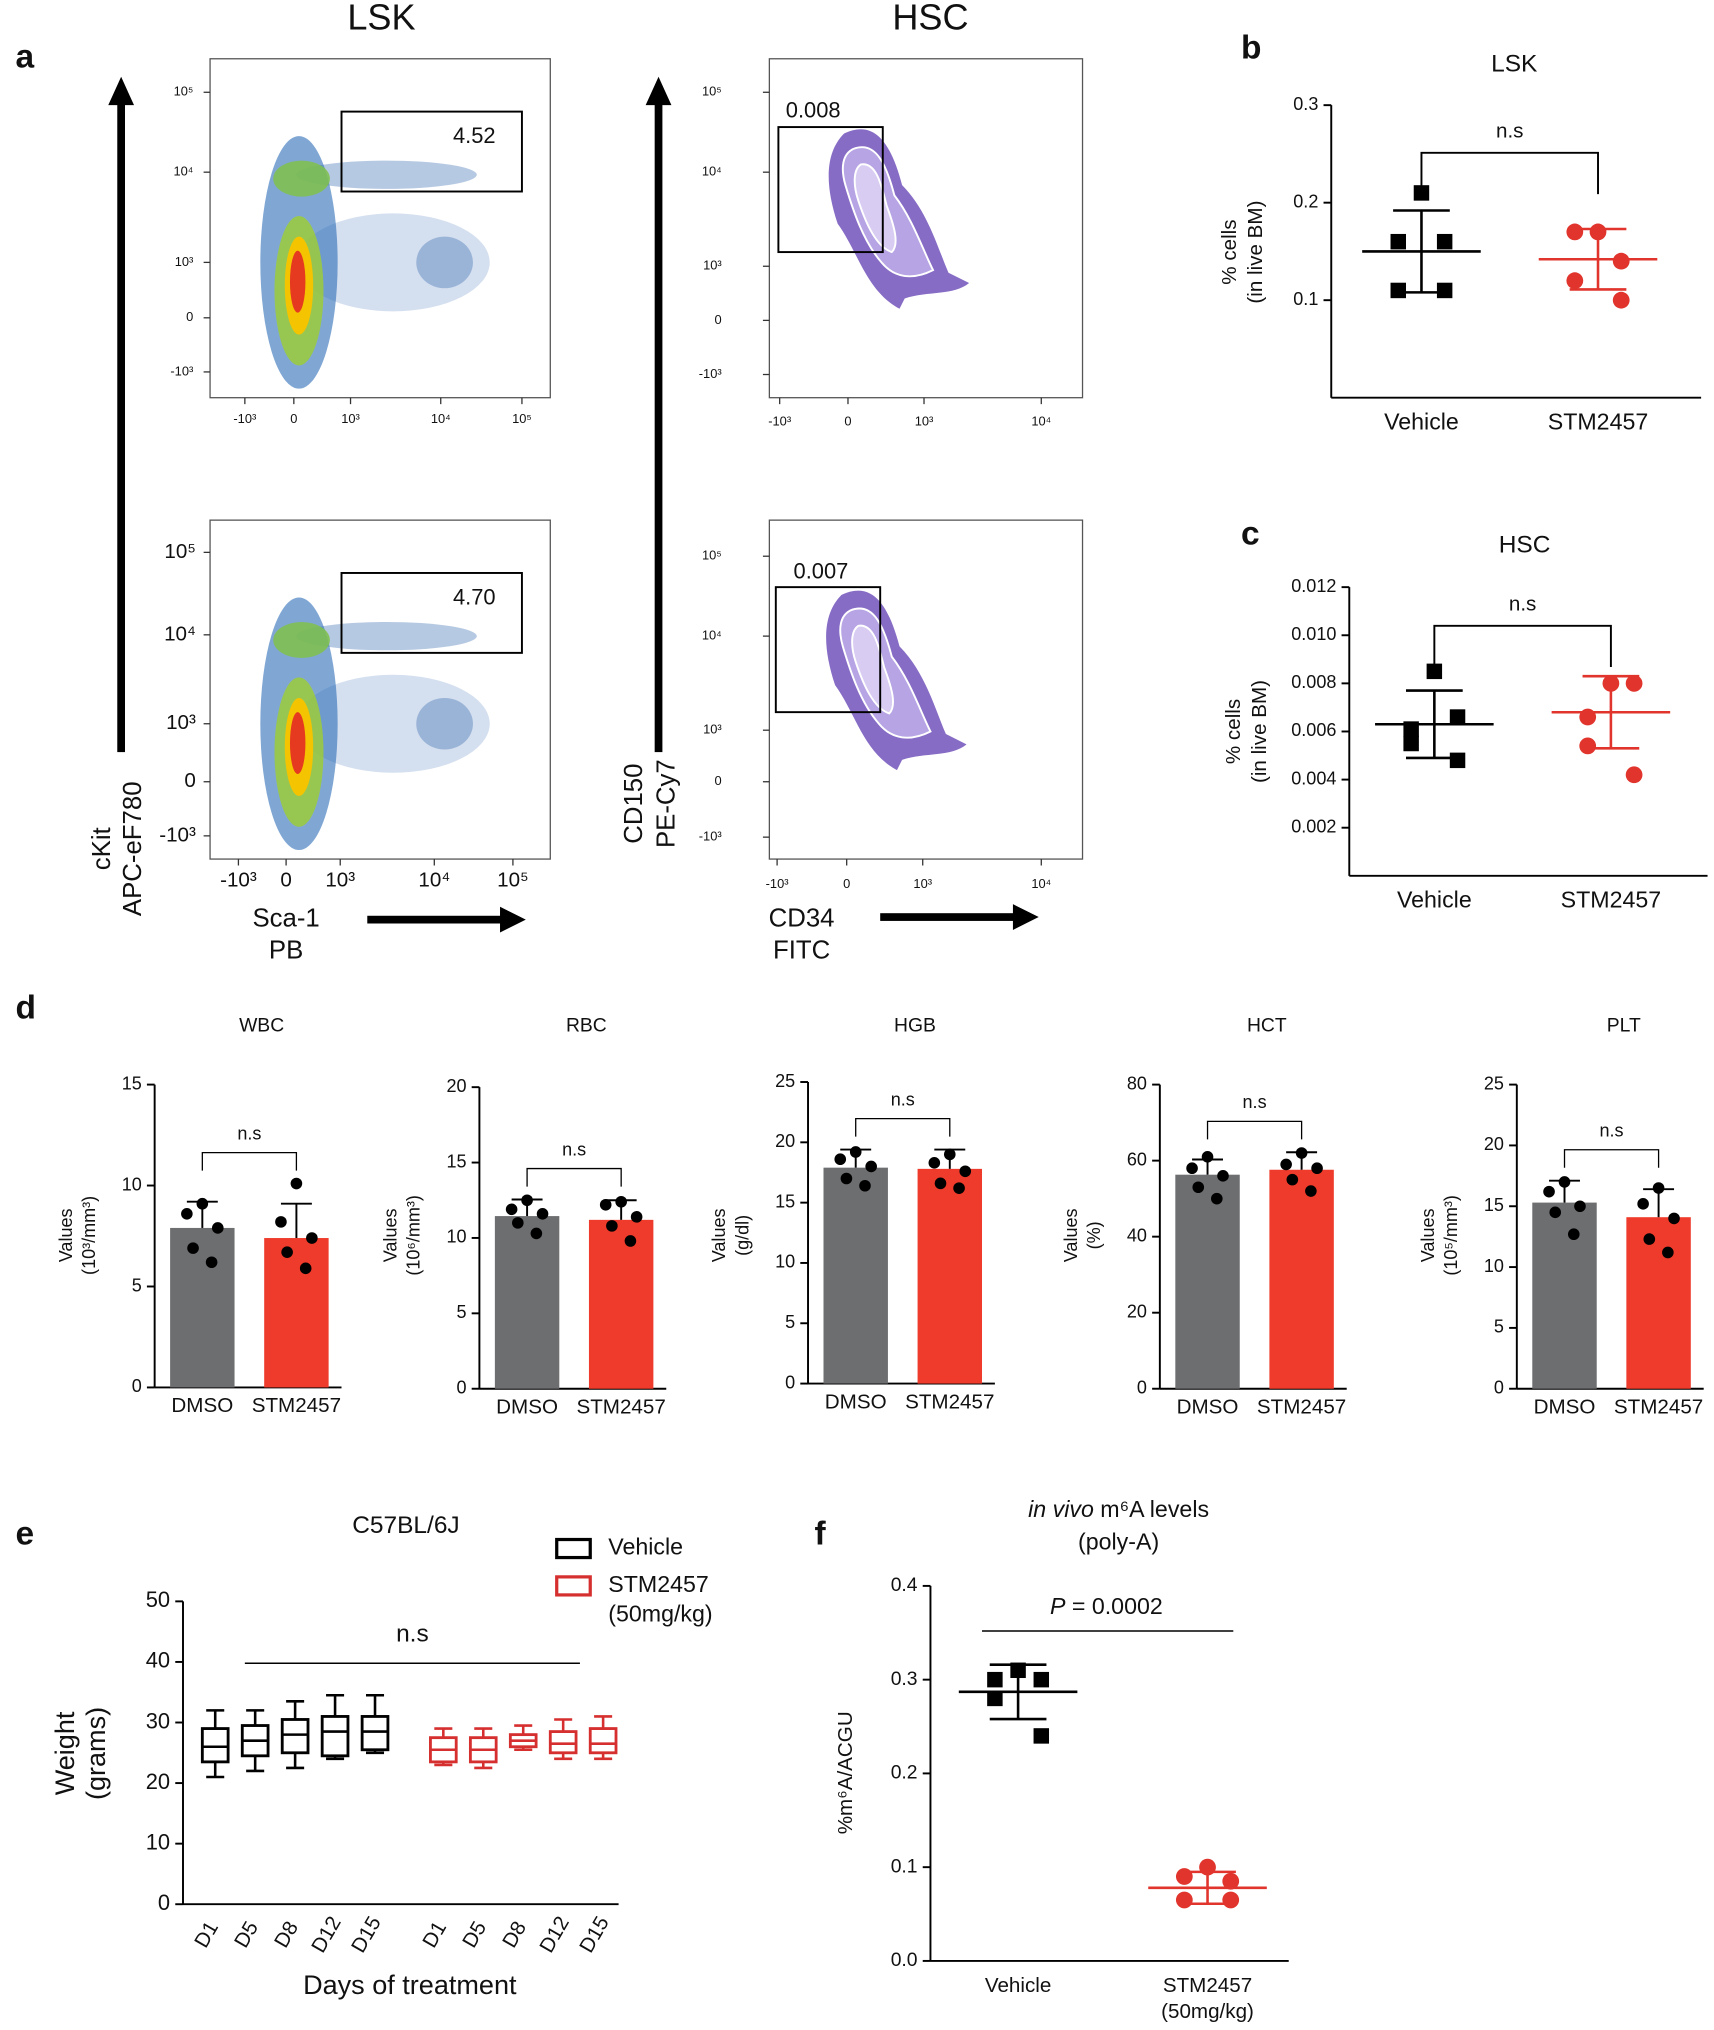  Describe the element at coordinates (573, 1548) in the screenshot. I see `legend-swatch` at that location.